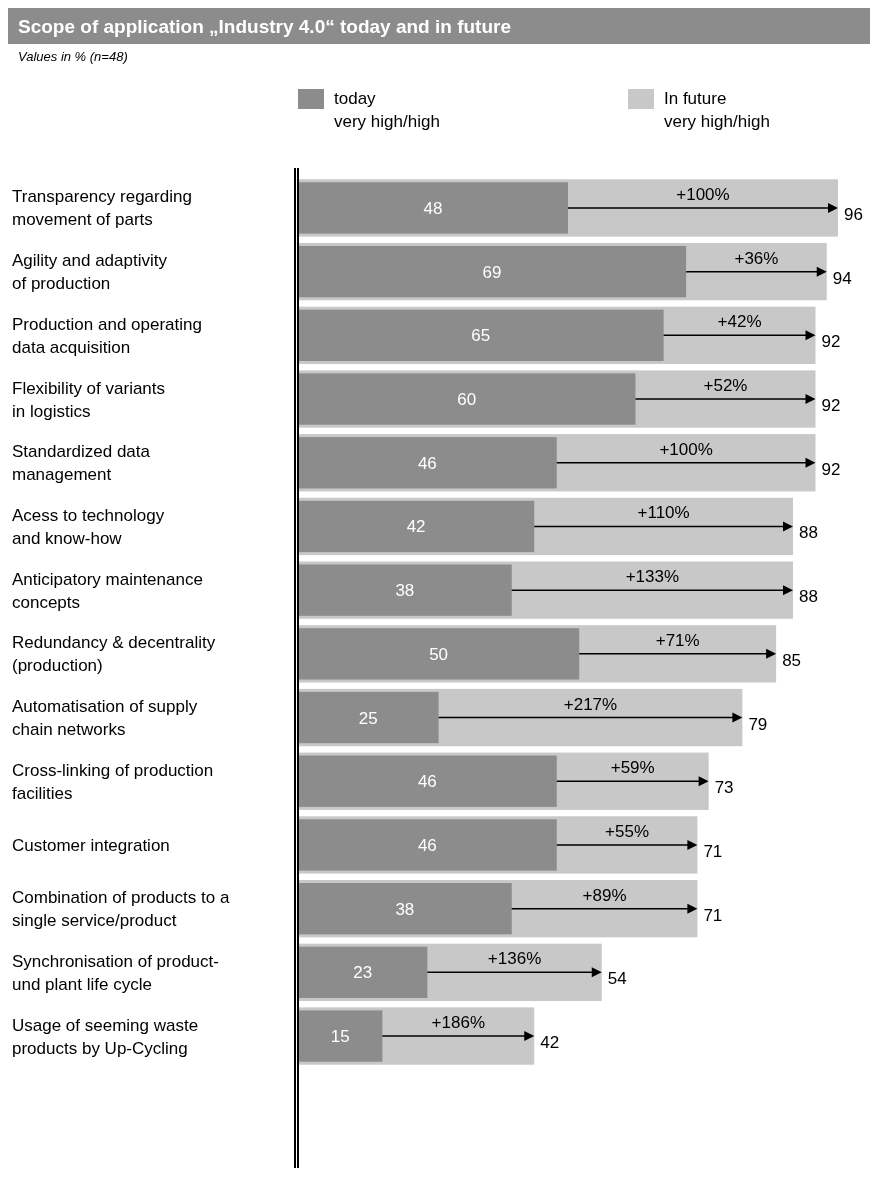  What do you see at coordinates (121, 909) in the screenshot?
I see `y-tick-label: Combination of products to a single service/product` at bounding box center [121, 909].